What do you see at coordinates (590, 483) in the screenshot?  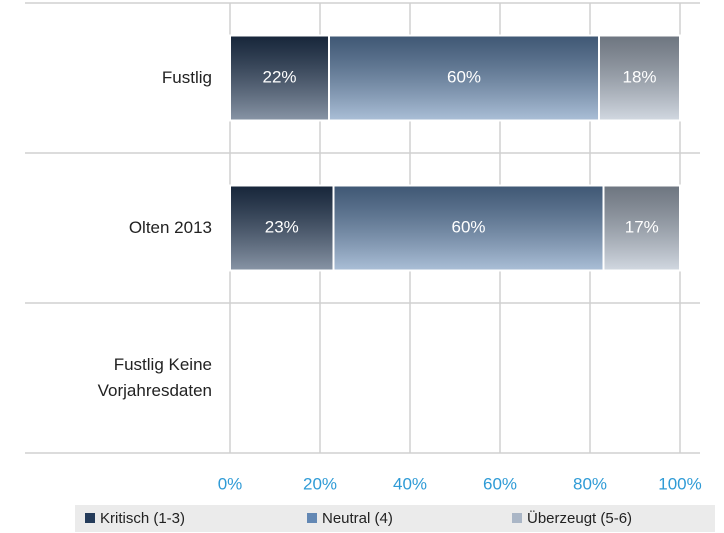 I see `x-tick-label: 80%` at bounding box center [590, 483].